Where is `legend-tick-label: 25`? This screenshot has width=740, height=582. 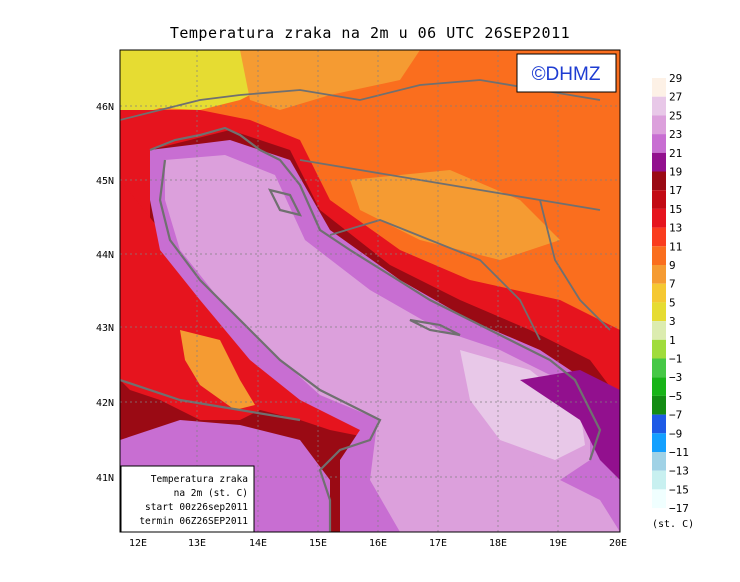
legend-tick-label: 25 is located at coordinates (675, 115).